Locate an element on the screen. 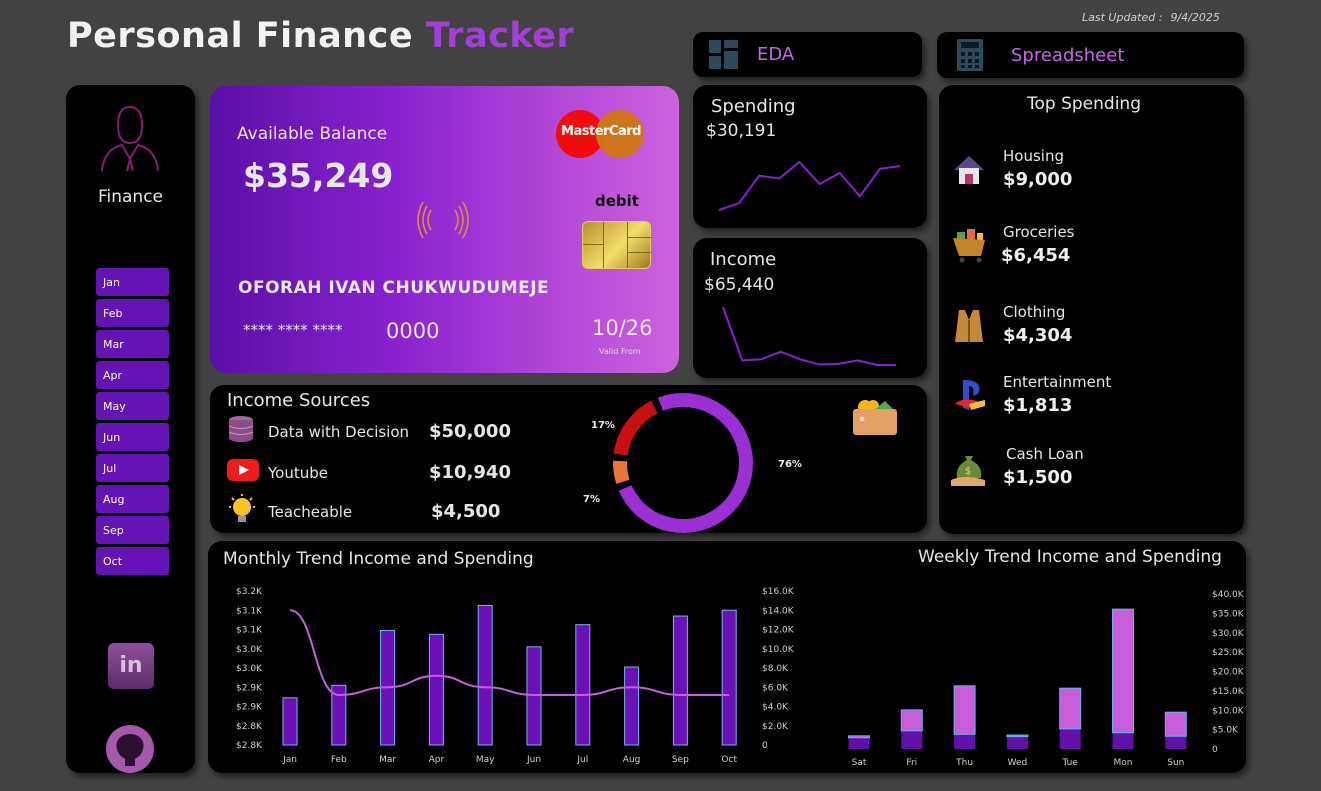  right-axis-tick: $16.0K is located at coordinates (778, 592).